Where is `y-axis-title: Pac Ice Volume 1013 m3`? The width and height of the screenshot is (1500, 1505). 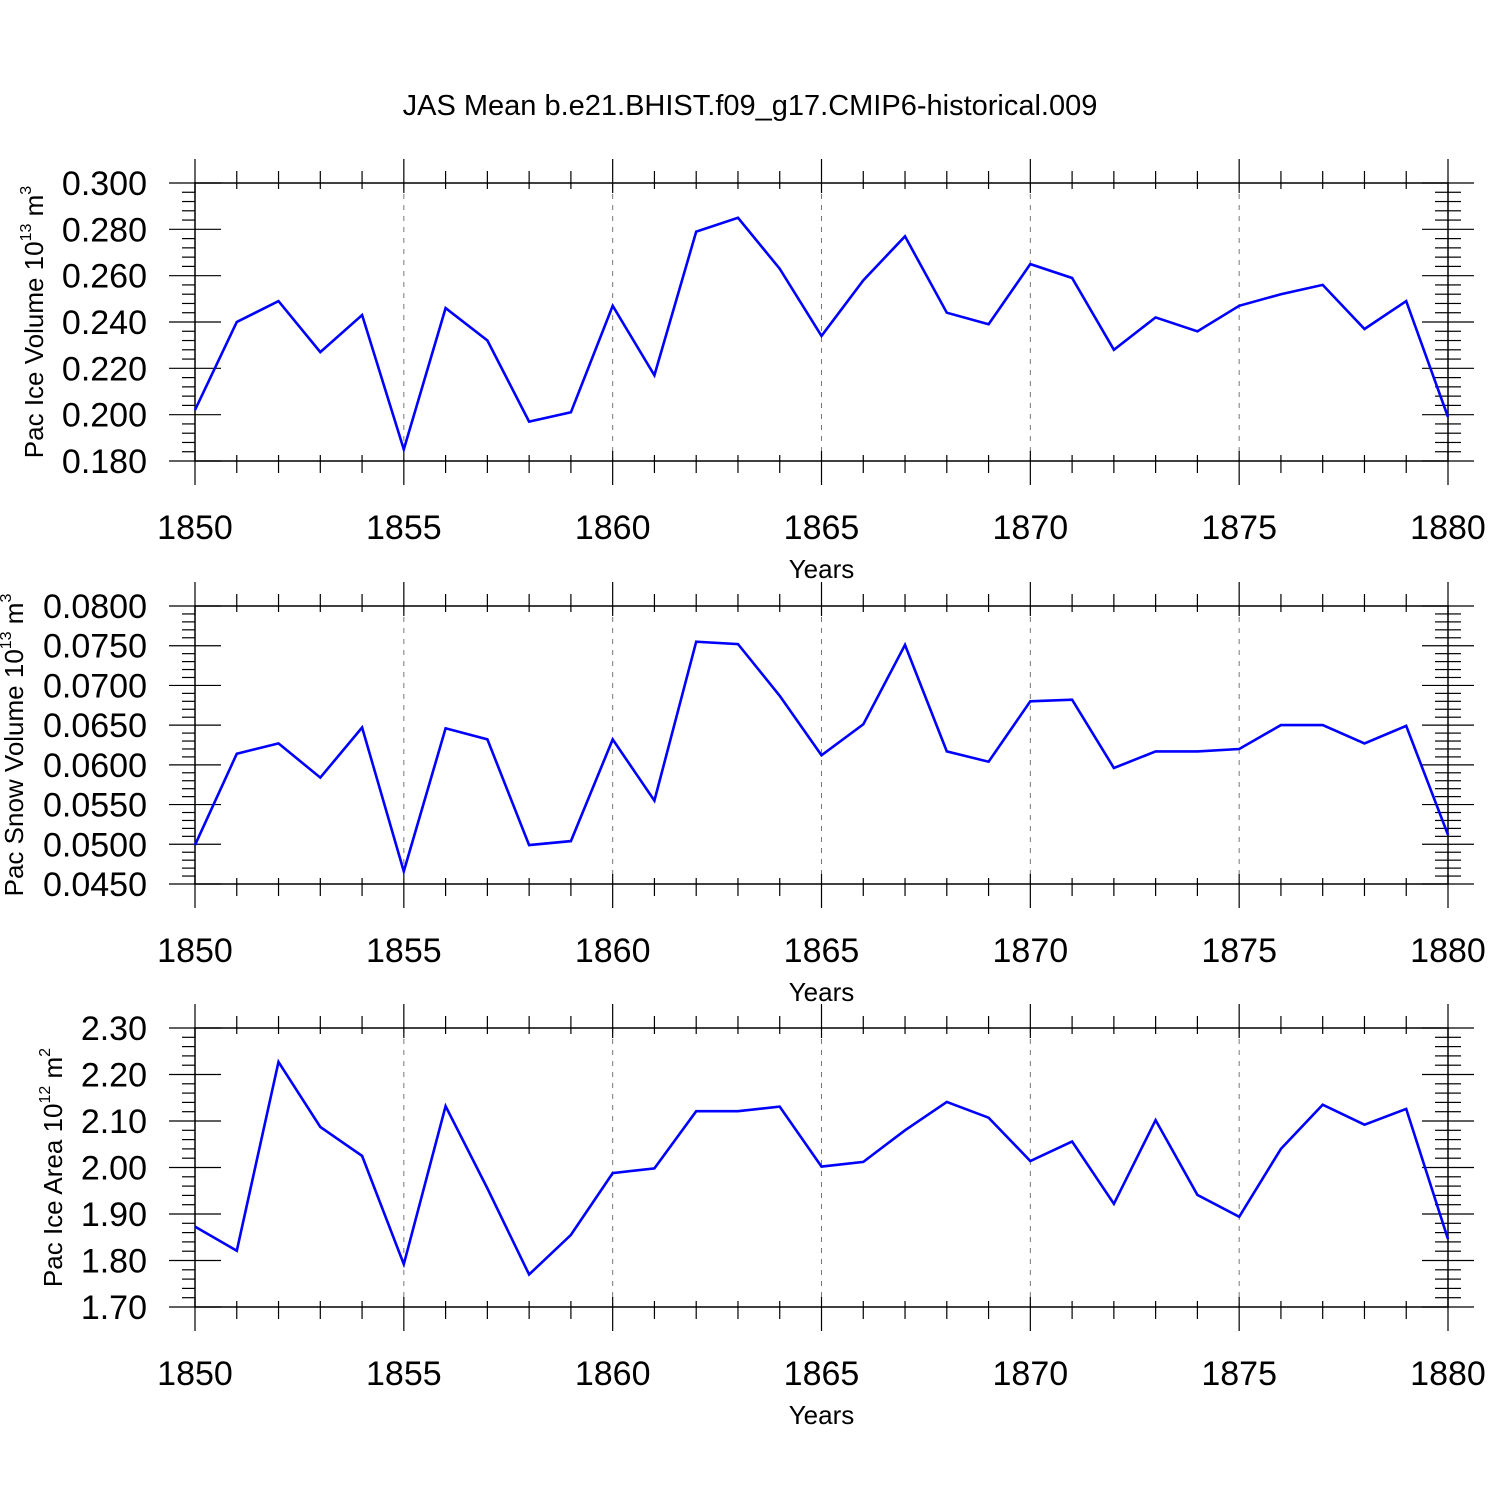
y-axis-title: Pac Ice Volume 1013 m3 is located at coordinates (33, 322).